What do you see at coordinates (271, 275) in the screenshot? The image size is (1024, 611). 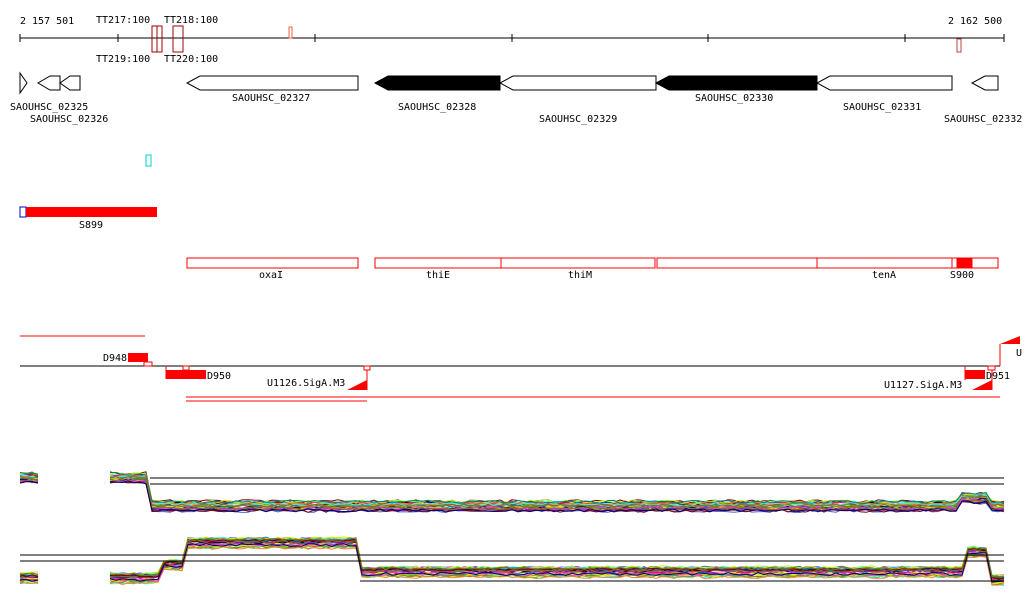 I see `operon-gene-label: oxaI` at bounding box center [271, 275].